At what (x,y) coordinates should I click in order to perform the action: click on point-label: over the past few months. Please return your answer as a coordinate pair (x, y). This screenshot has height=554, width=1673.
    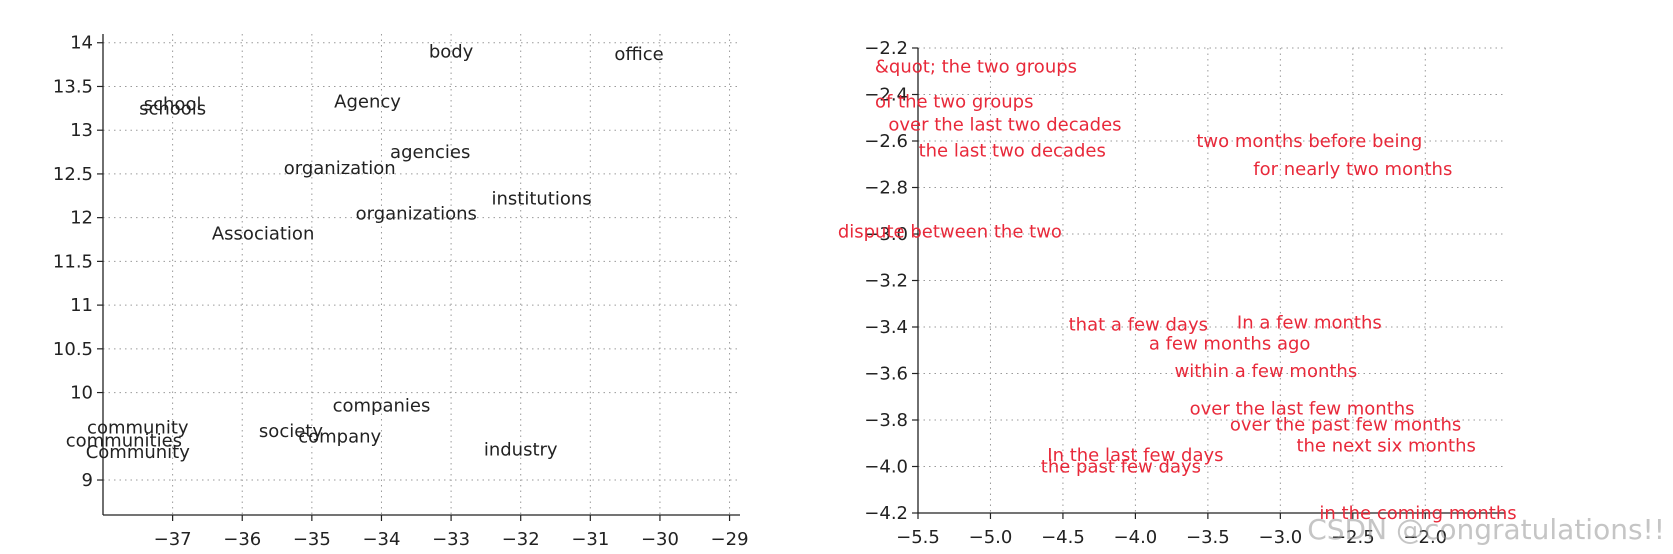
    Looking at the image, I should click on (1345, 425).